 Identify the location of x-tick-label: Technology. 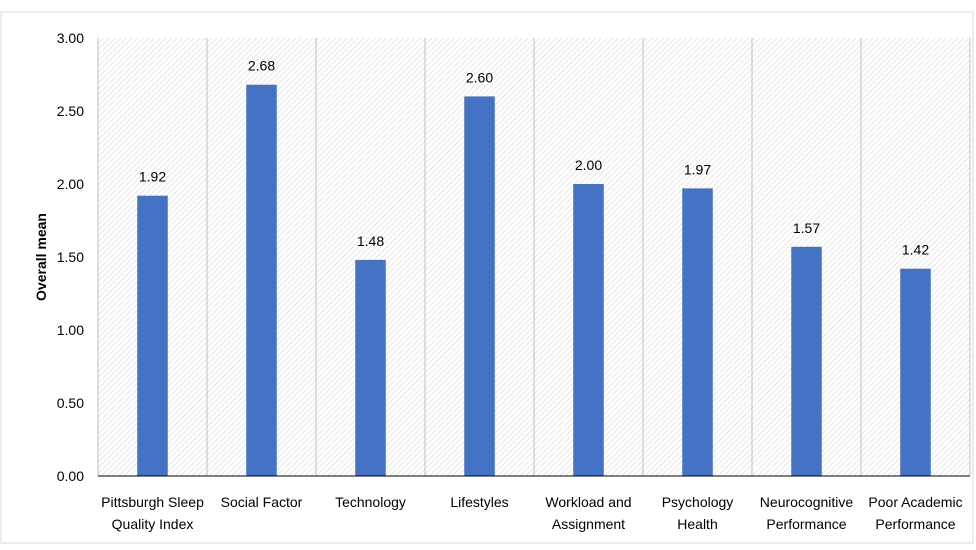
(370, 502).